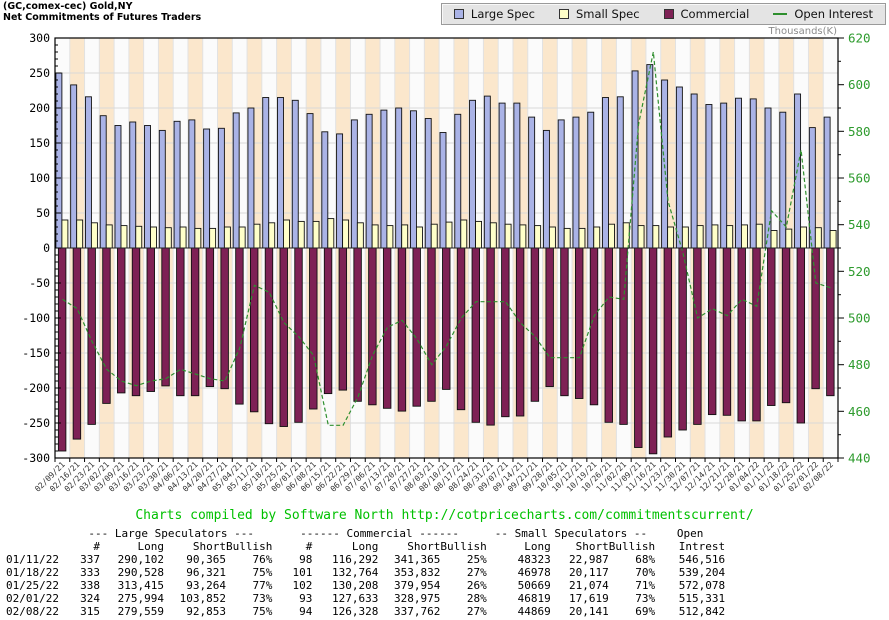 This screenshot has width=889, height=620. What do you see at coordinates (859, 84) in the screenshot?
I see `svg-text: 600` at bounding box center [859, 84].